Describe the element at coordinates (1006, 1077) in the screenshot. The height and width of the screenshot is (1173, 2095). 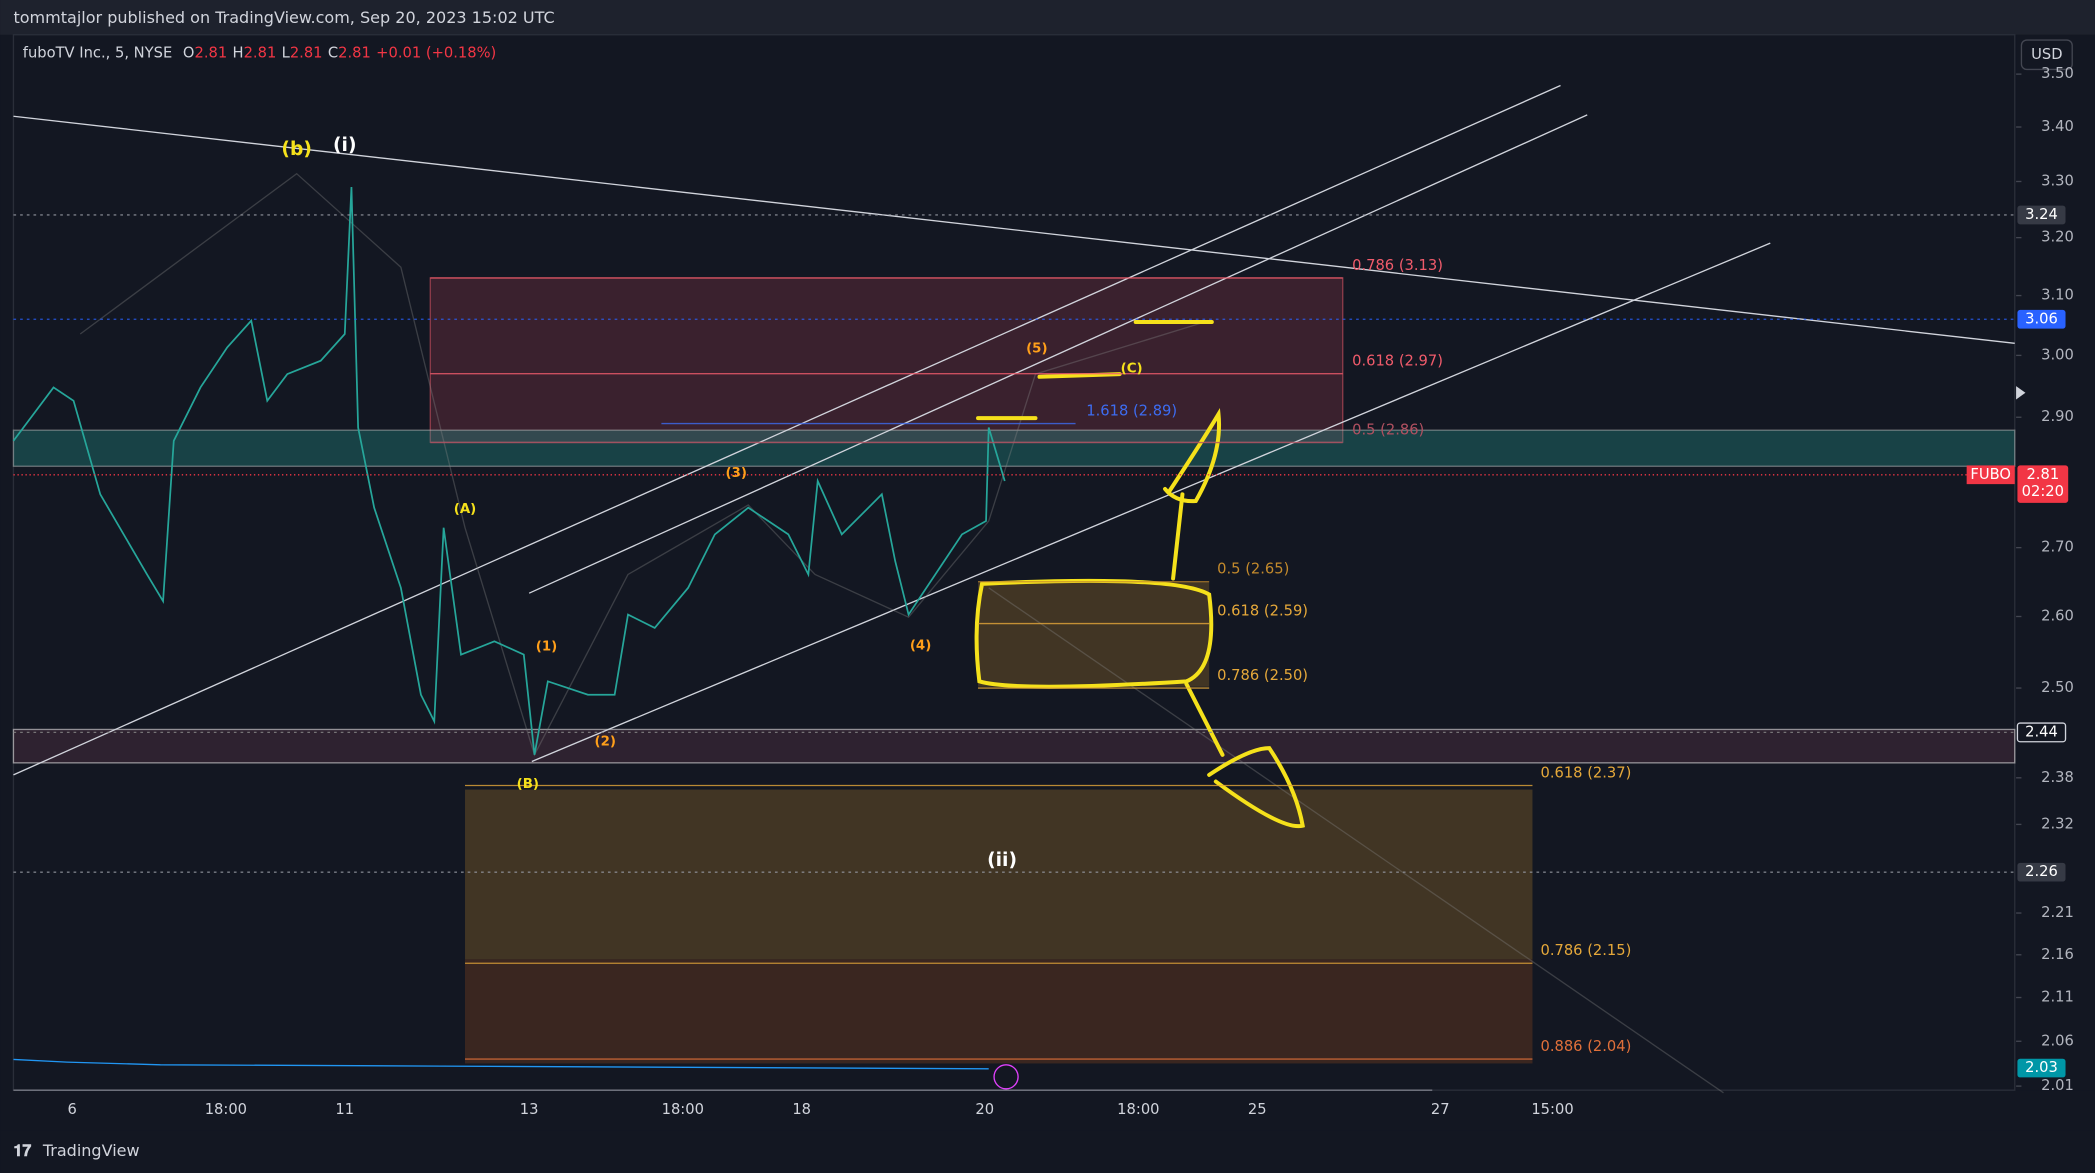
I see `event-icon` at that location.